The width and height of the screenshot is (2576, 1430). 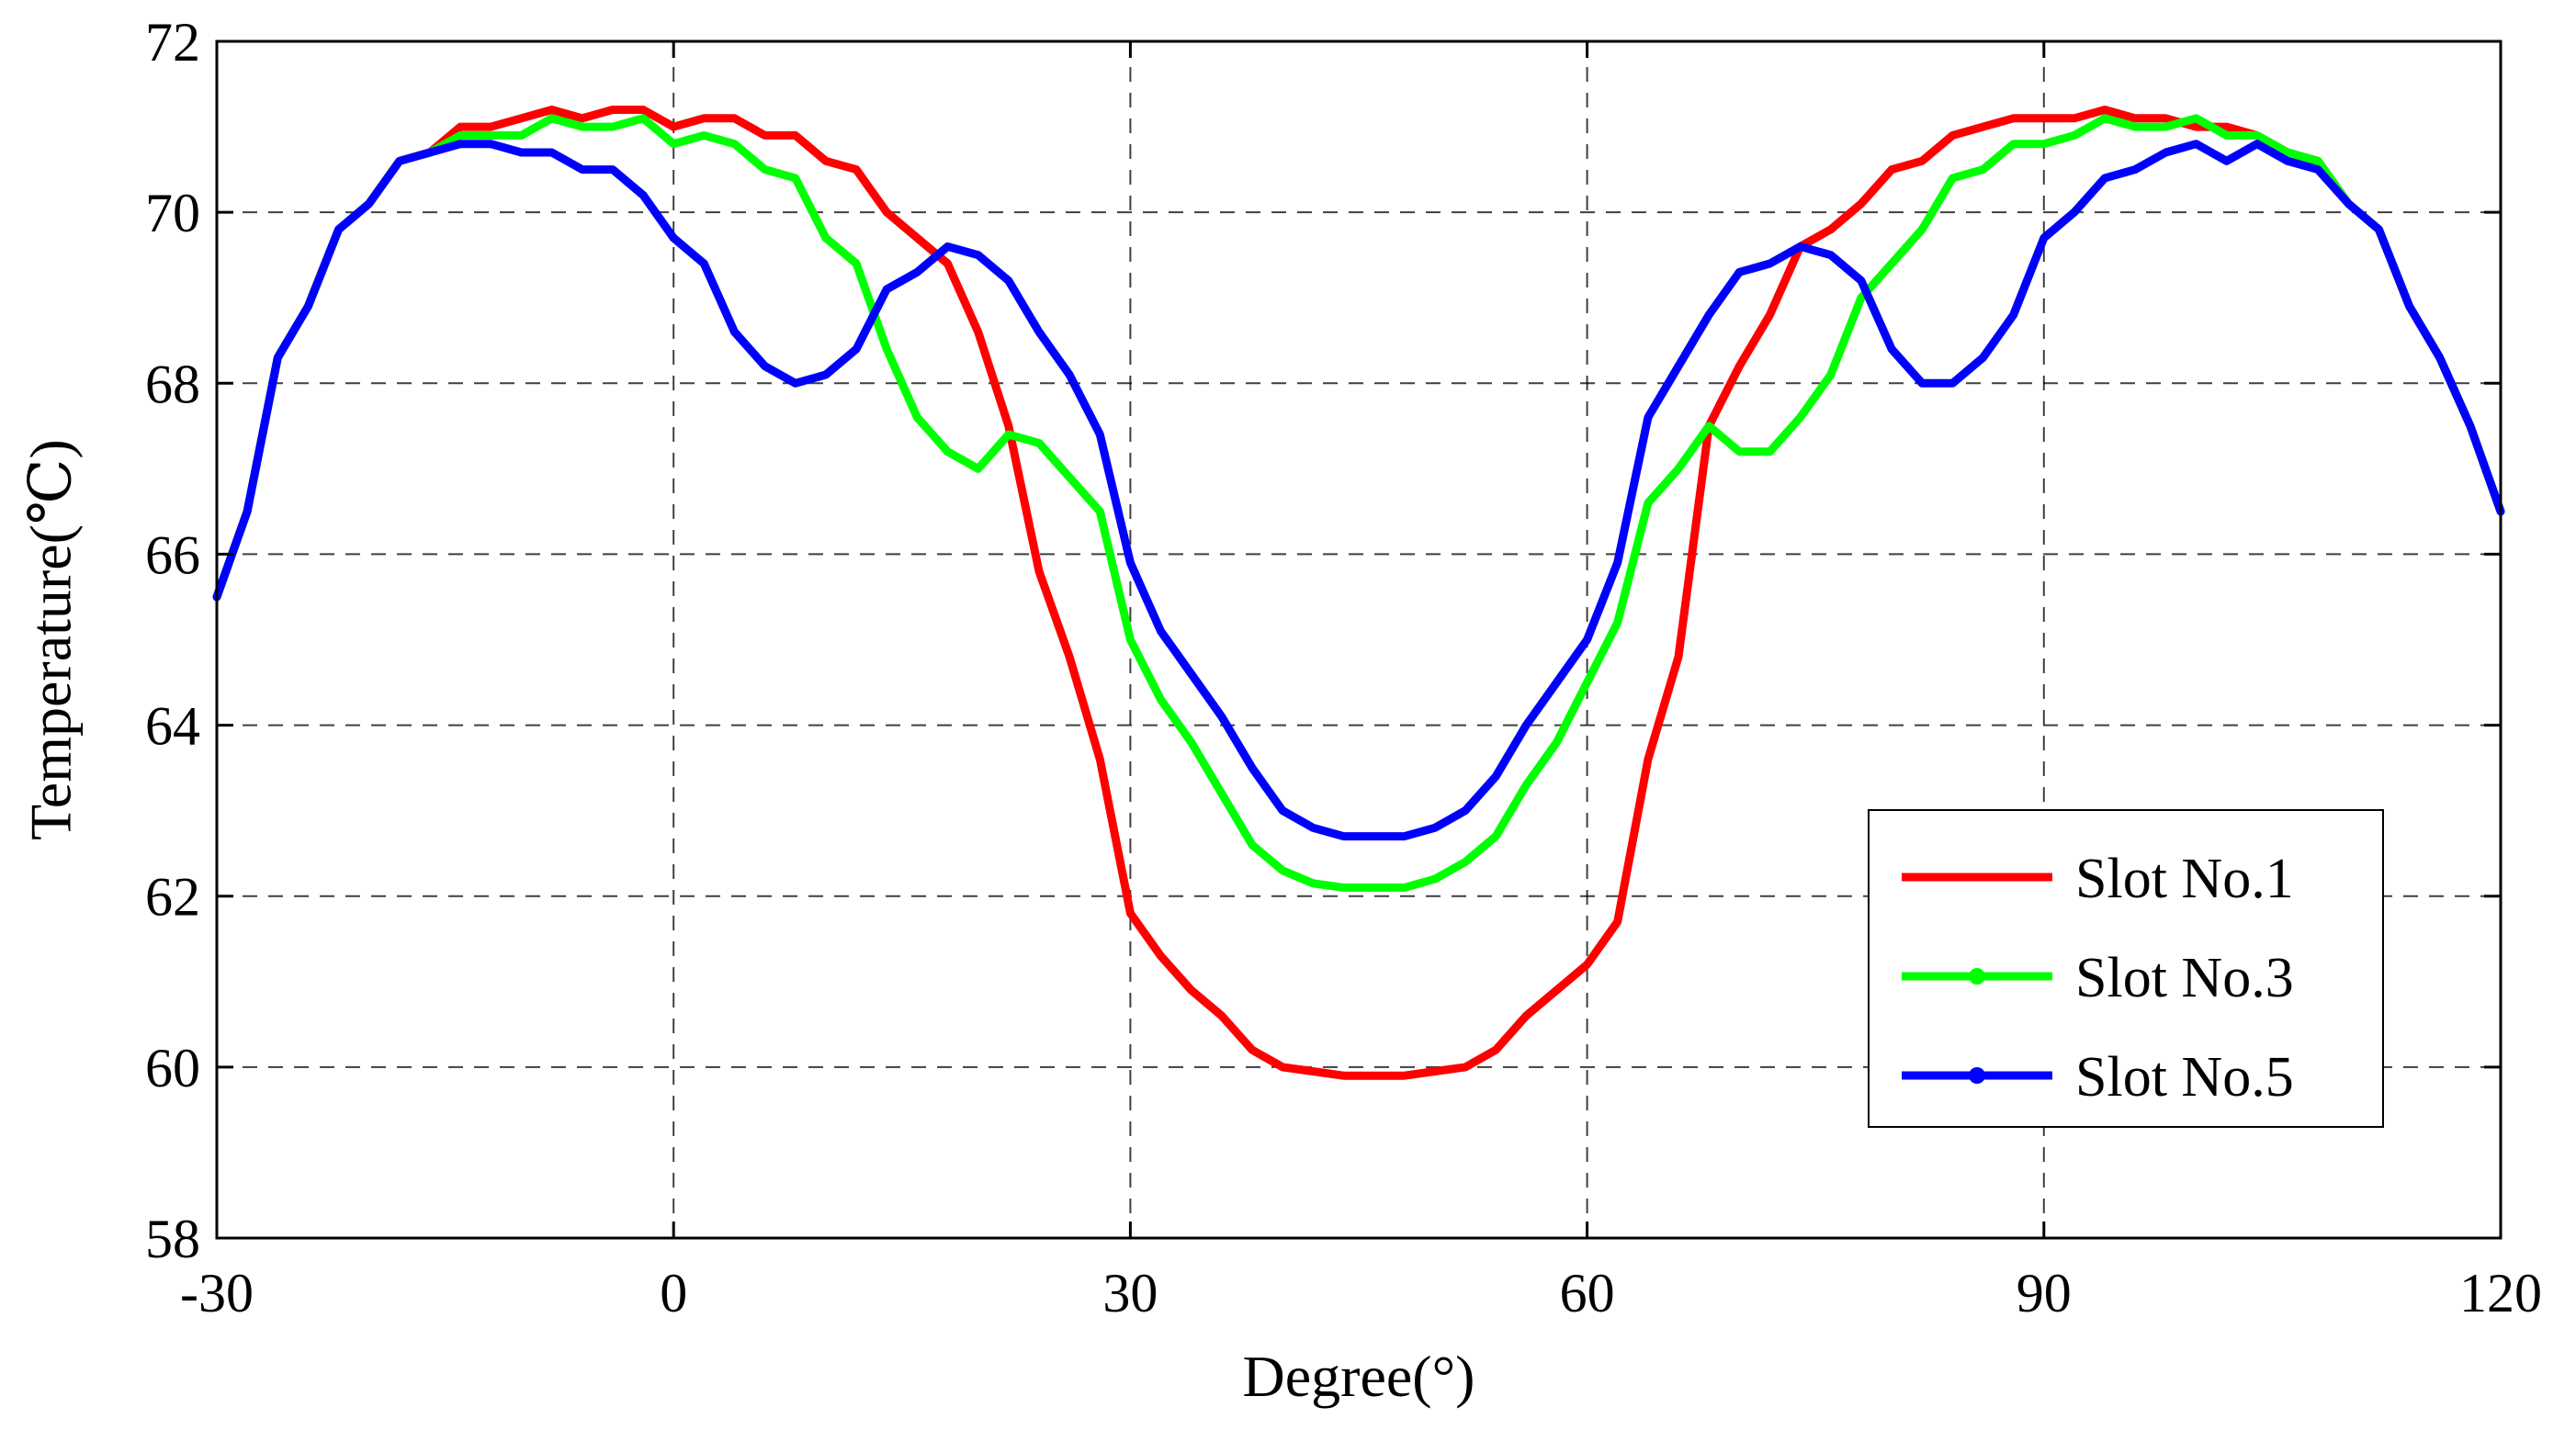 What do you see at coordinates (172, 384) in the screenshot?
I see `y-tick-label: 68` at bounding box center [172, 384].